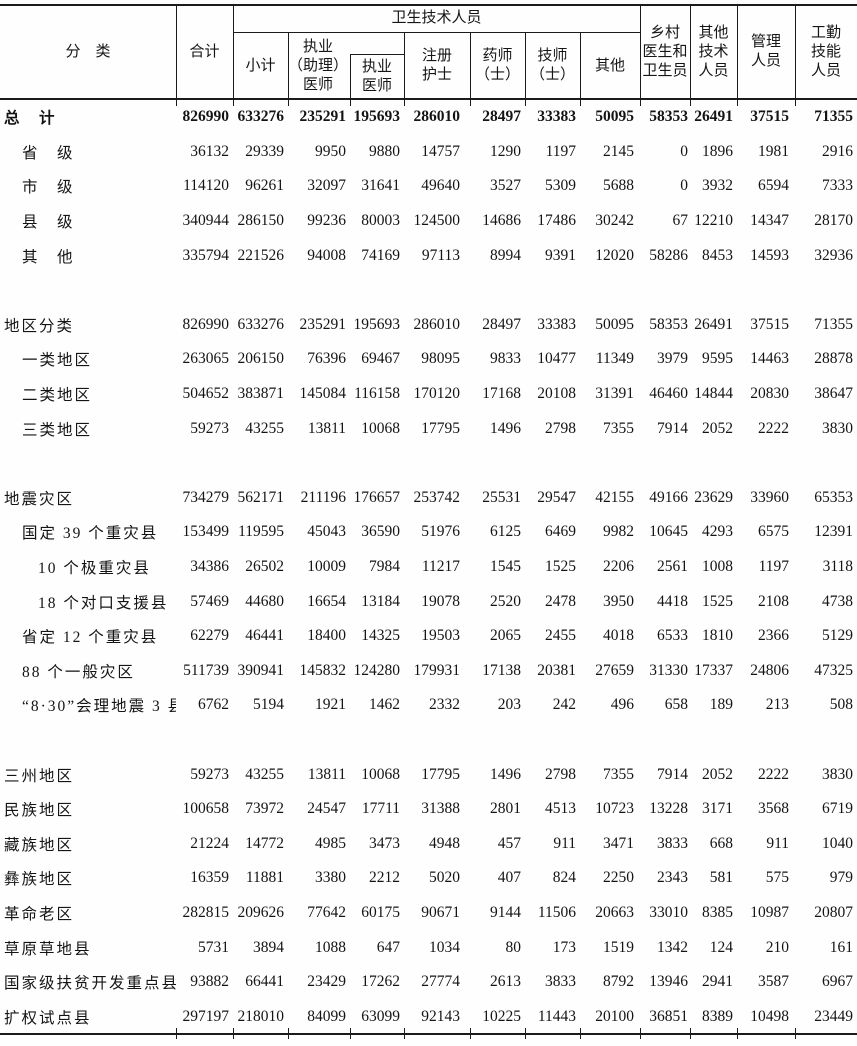  Describe the element at coordinates (618, 843) in the screenshot. I see `cell: 3471` at that location.